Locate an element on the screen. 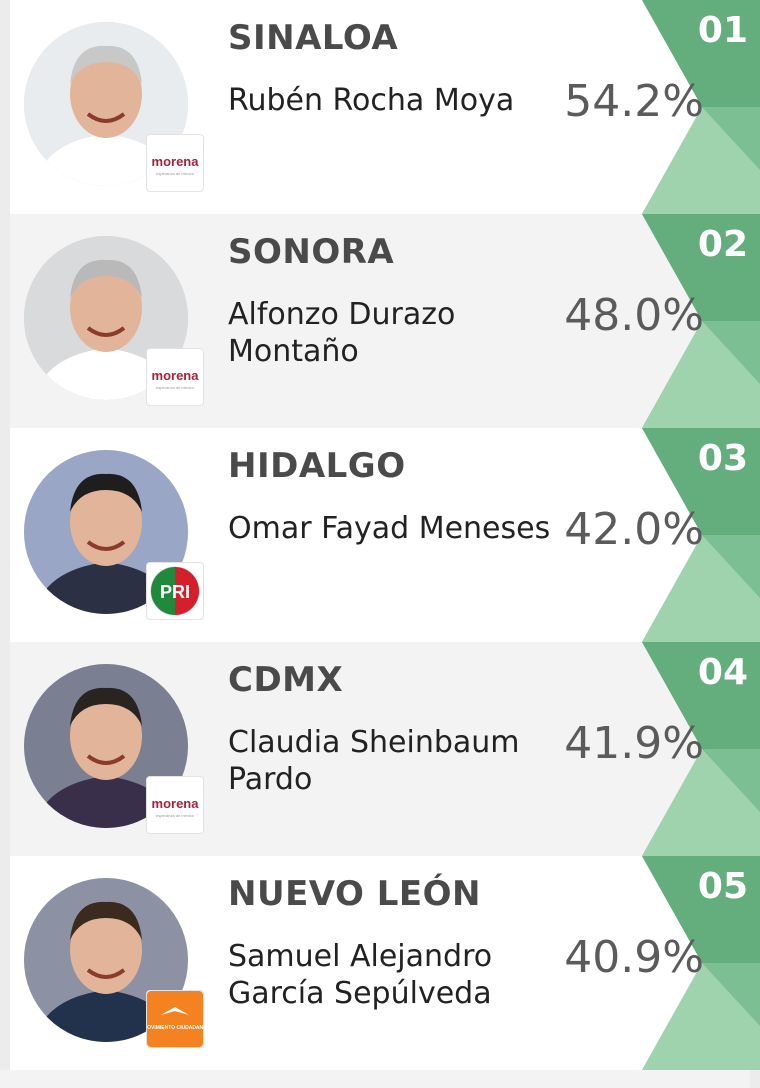 This screenshot has height=1088, width=760. candidate-name: Alfonzo Durazo Montaño is located at coordinates (342, 333).